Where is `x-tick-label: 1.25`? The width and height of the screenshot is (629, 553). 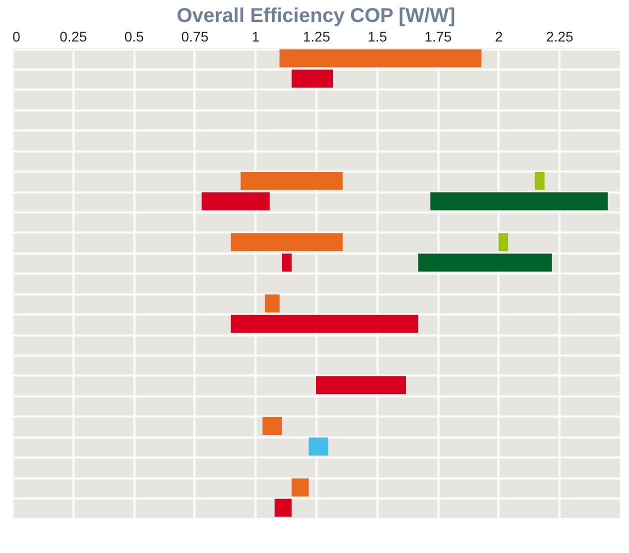 x-tick-label: 1.25 is located at coordinates (316, 36).